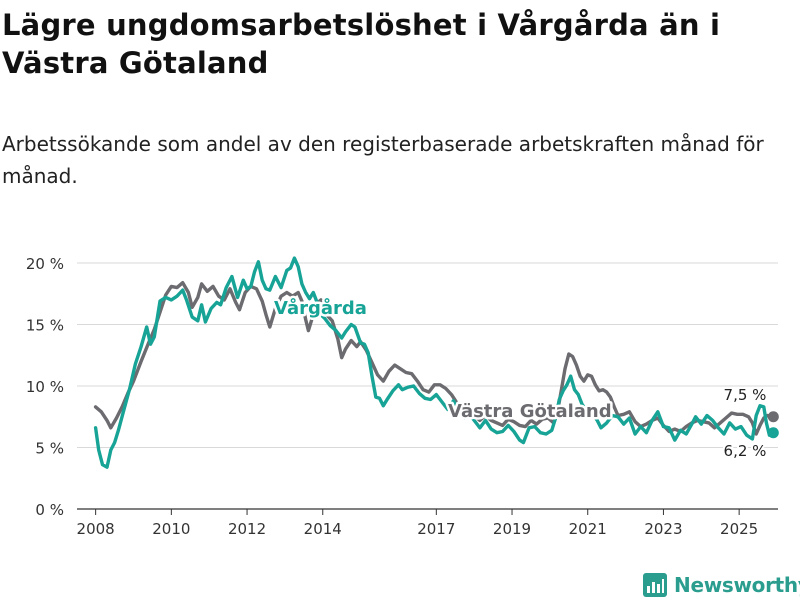 The width and height of the screenshot is (800, 600). I want to click on end-point-vargarda, so click(773, 433).